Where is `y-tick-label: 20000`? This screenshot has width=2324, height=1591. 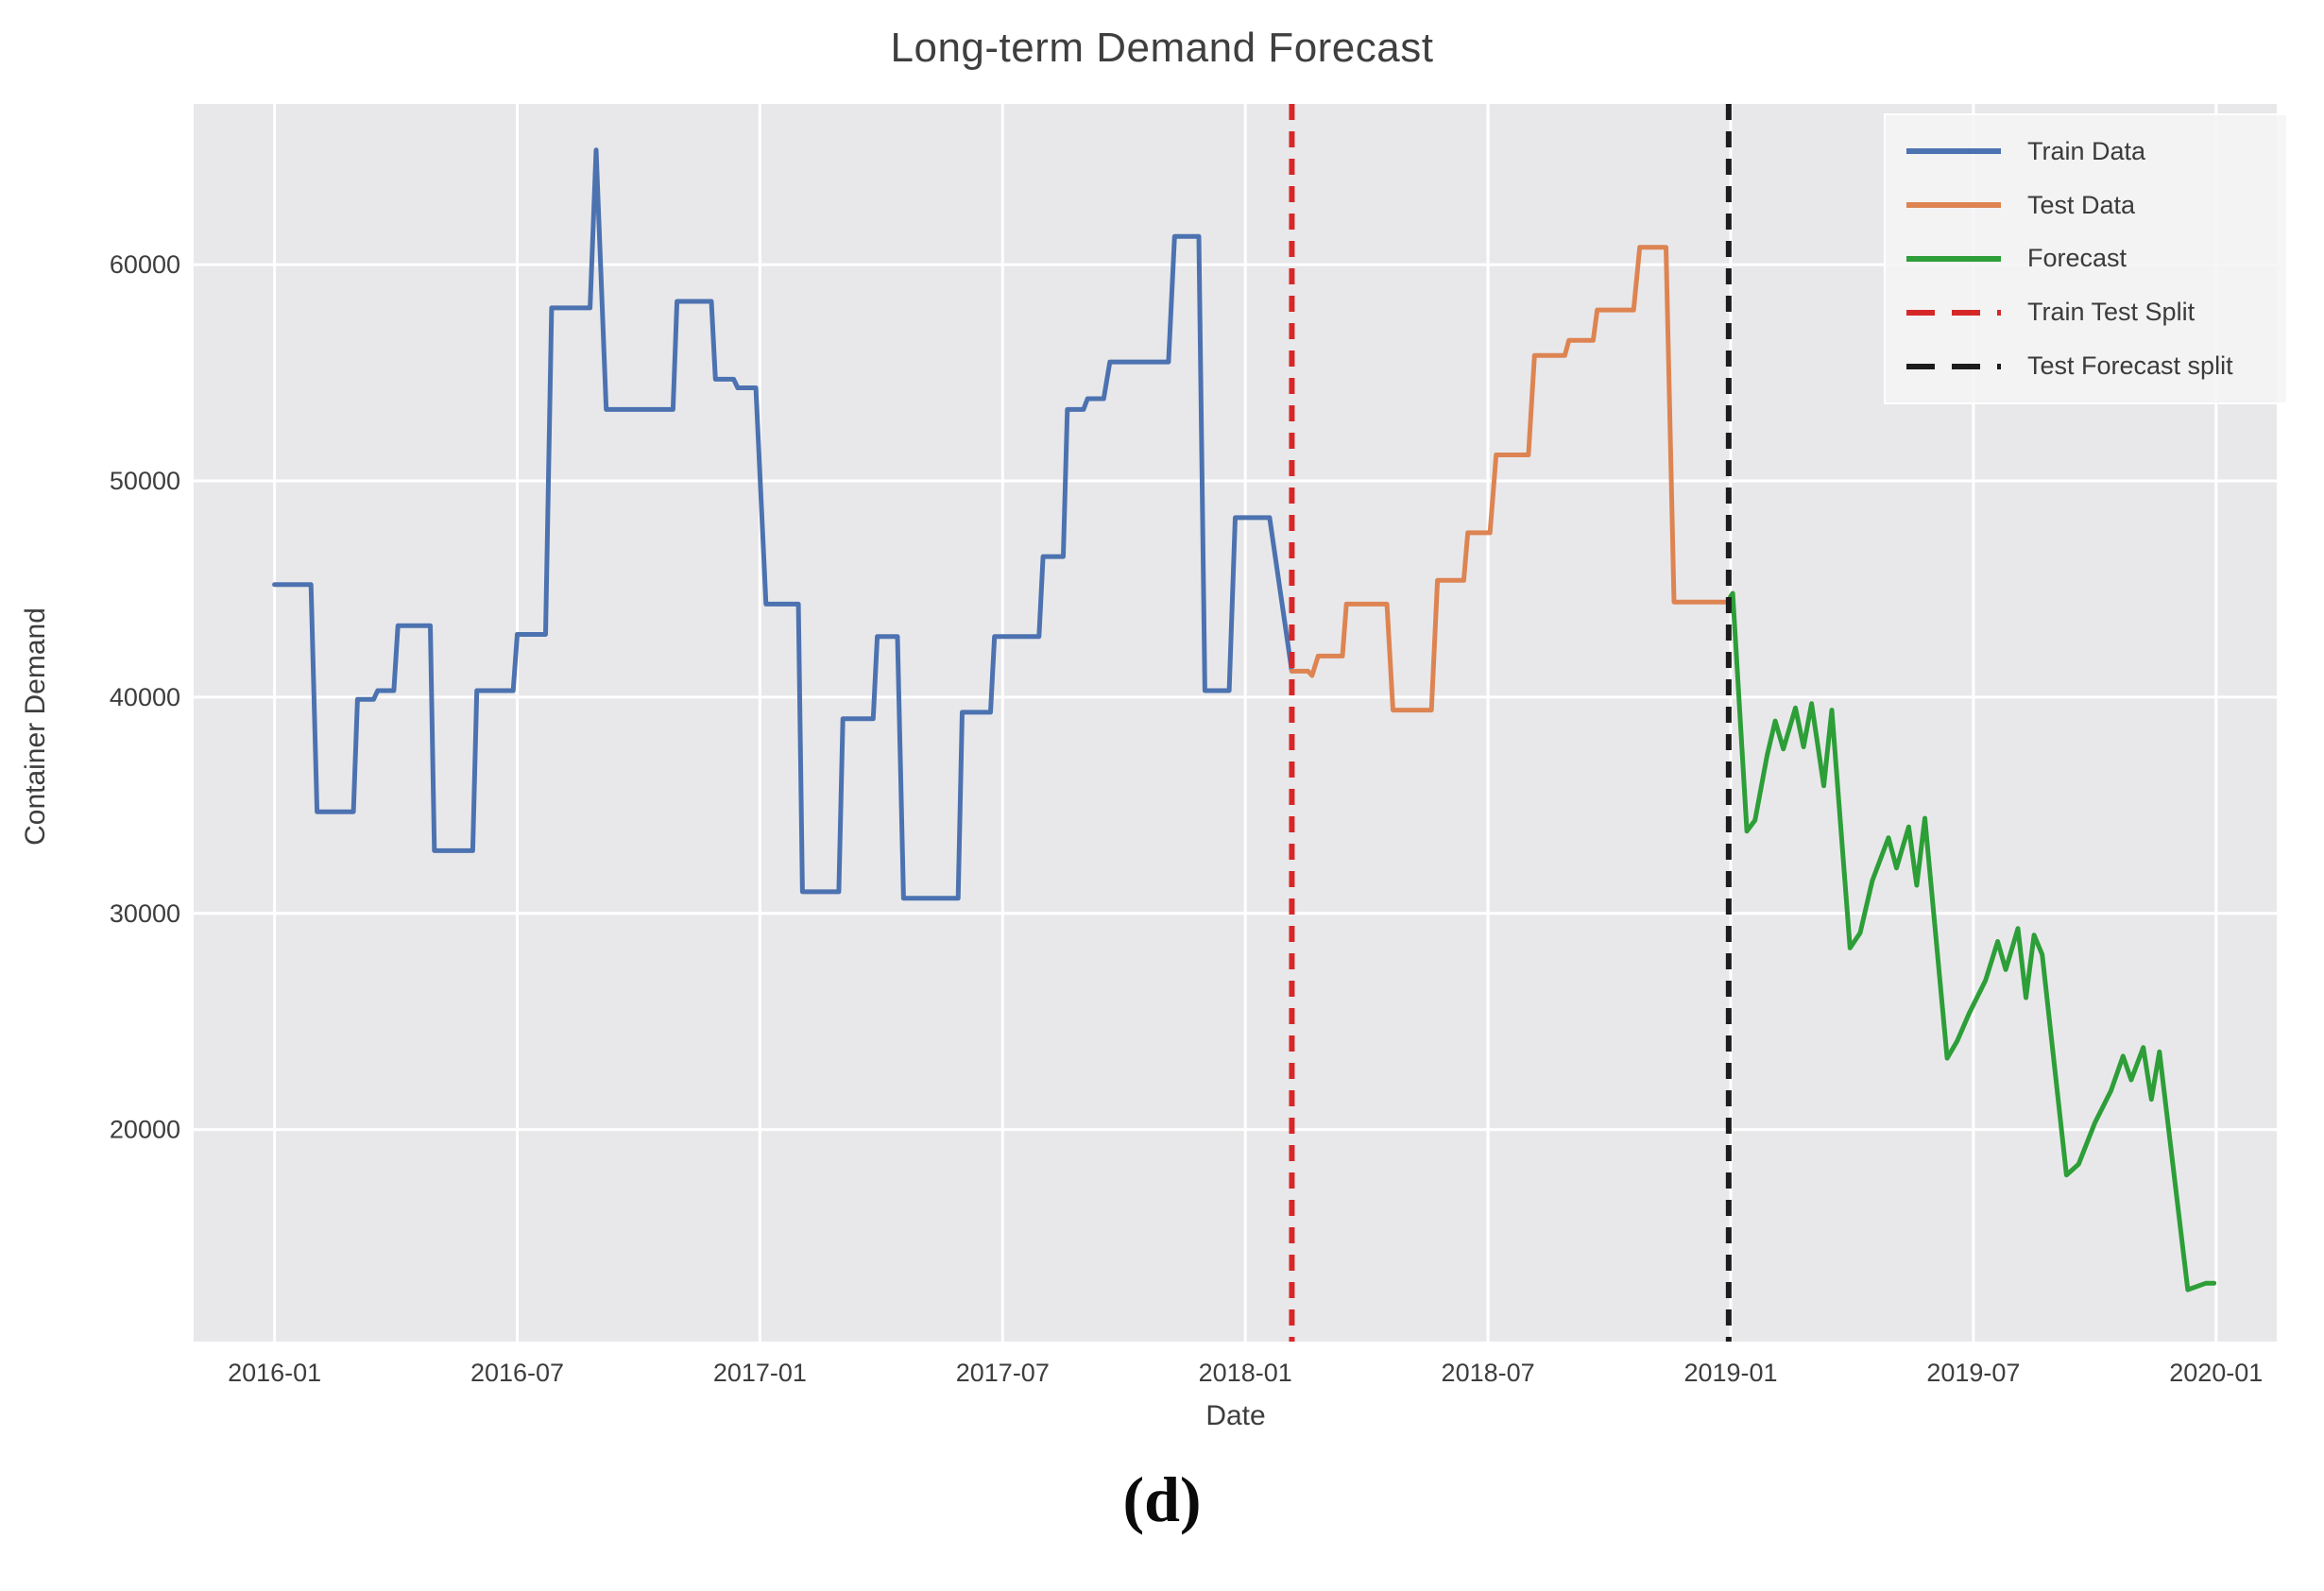
y-tick-label: 20000 is located at coordinates (145, 1130).